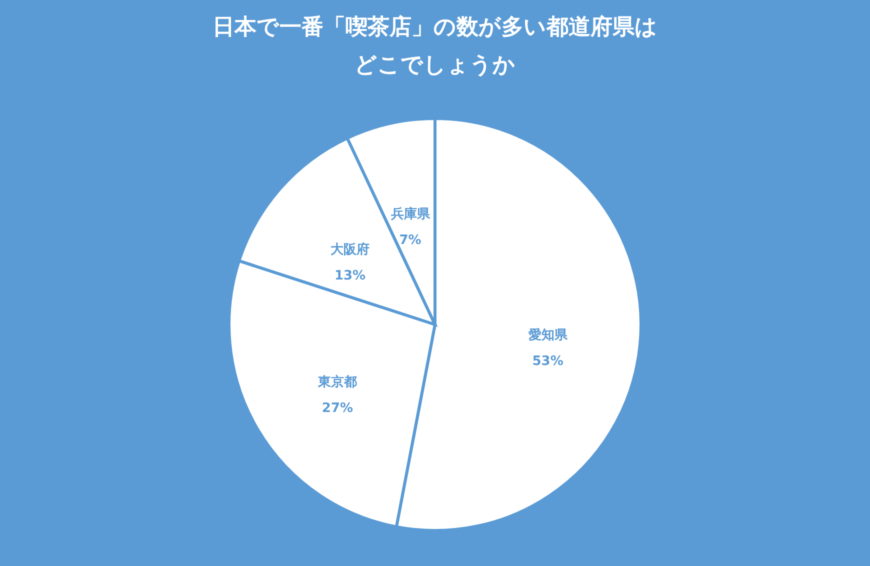  Describe the element at coordinates (548, 335) in the screenshot. I see `slice-label: 愛知県` at that location.